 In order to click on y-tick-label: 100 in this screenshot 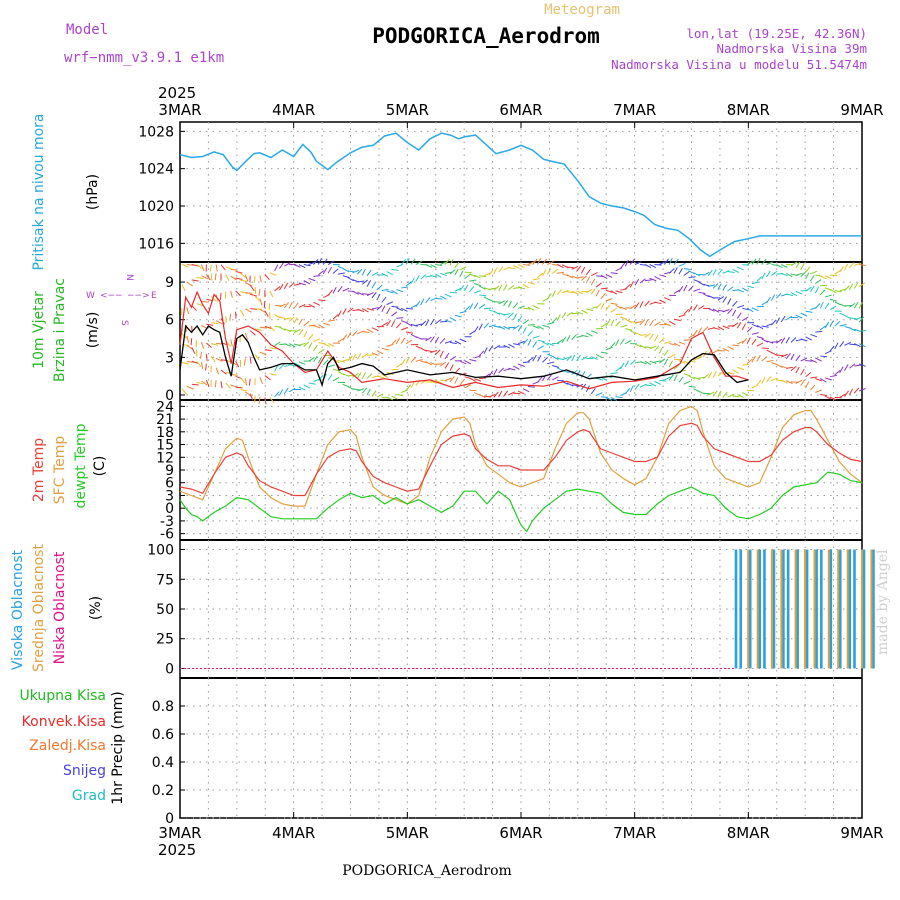, I will do `click(160, 551)`.